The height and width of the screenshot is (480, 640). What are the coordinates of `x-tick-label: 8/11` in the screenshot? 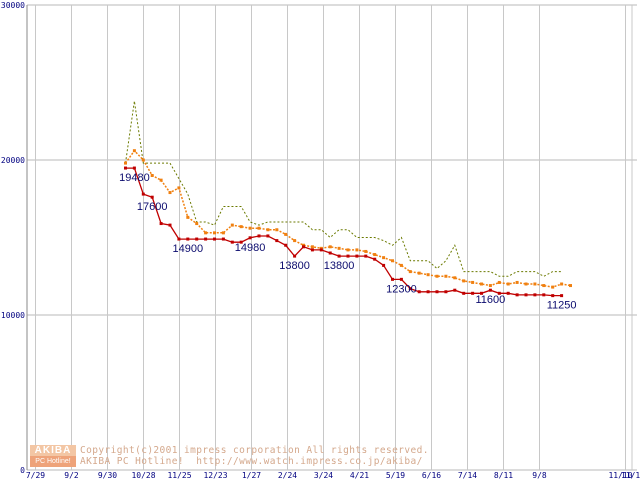 It's located at (503, 475).